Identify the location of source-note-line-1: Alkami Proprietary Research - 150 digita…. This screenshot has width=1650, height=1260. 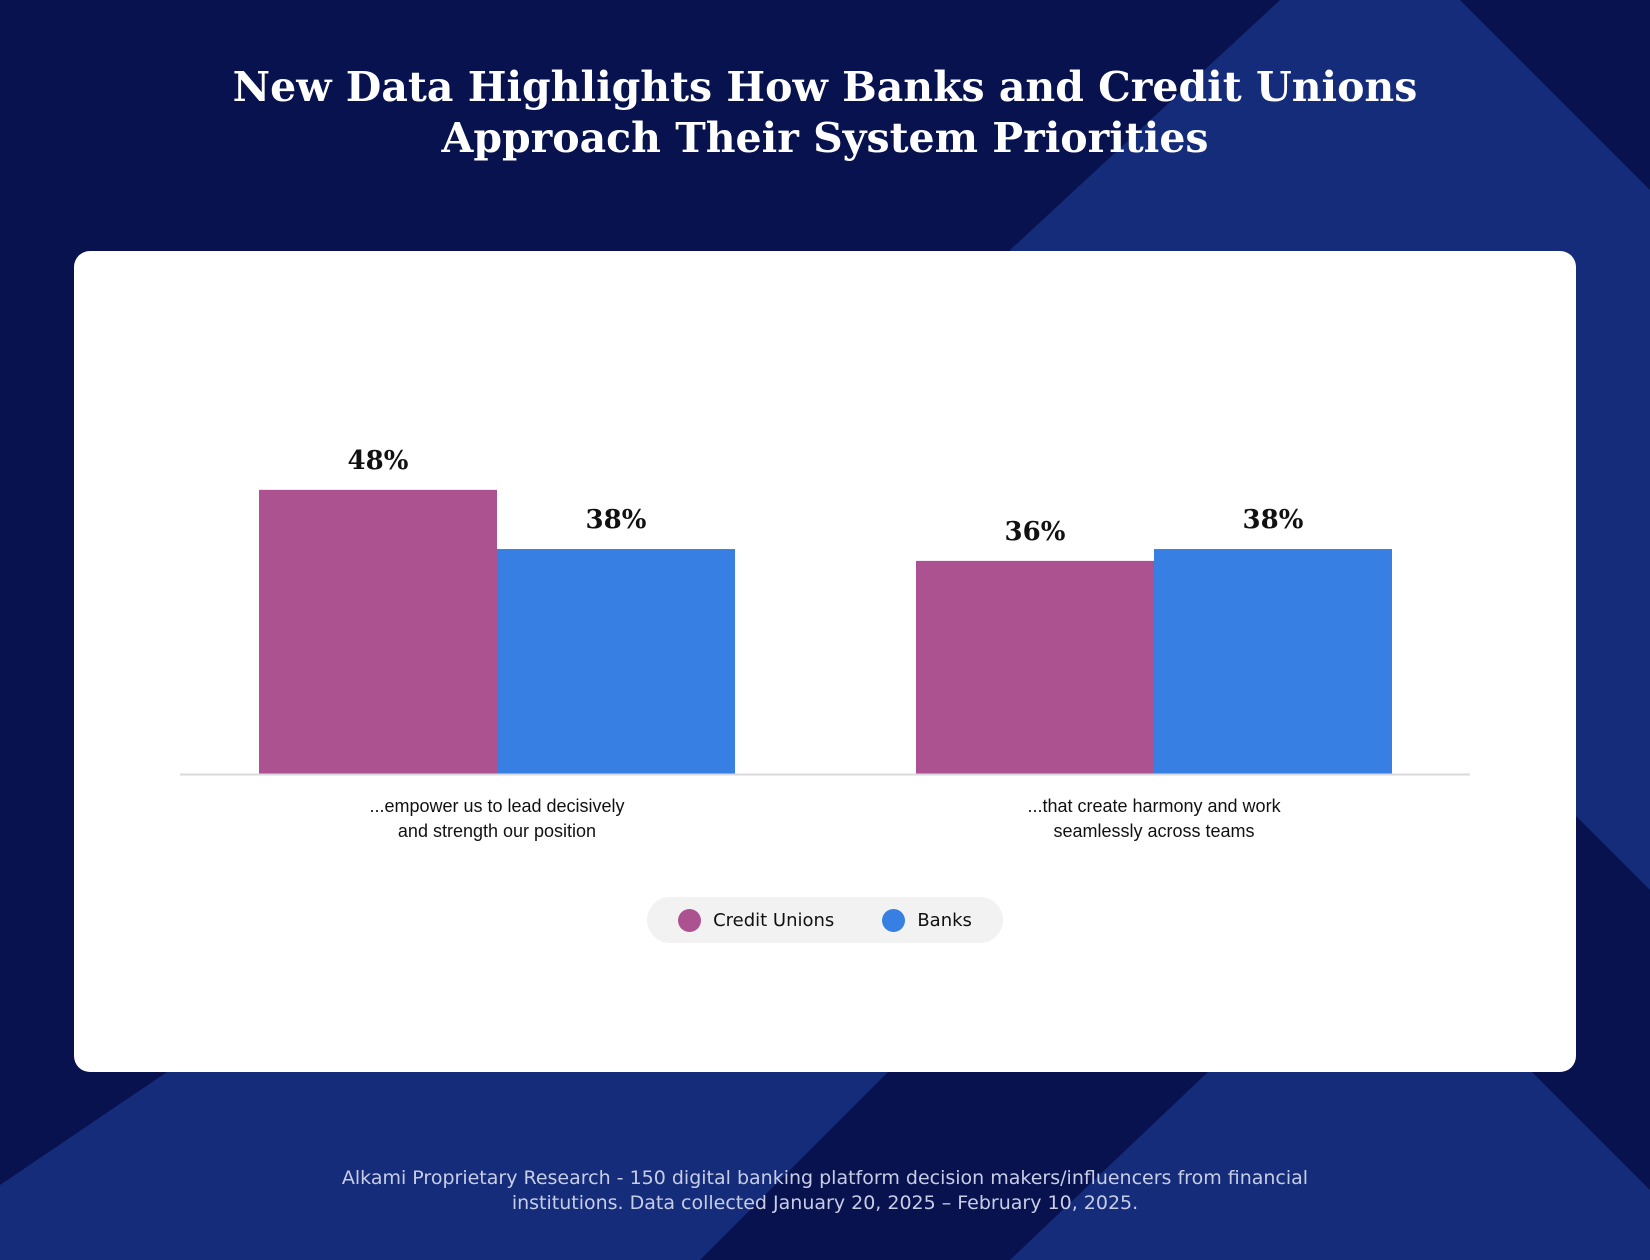
(825, 1178).